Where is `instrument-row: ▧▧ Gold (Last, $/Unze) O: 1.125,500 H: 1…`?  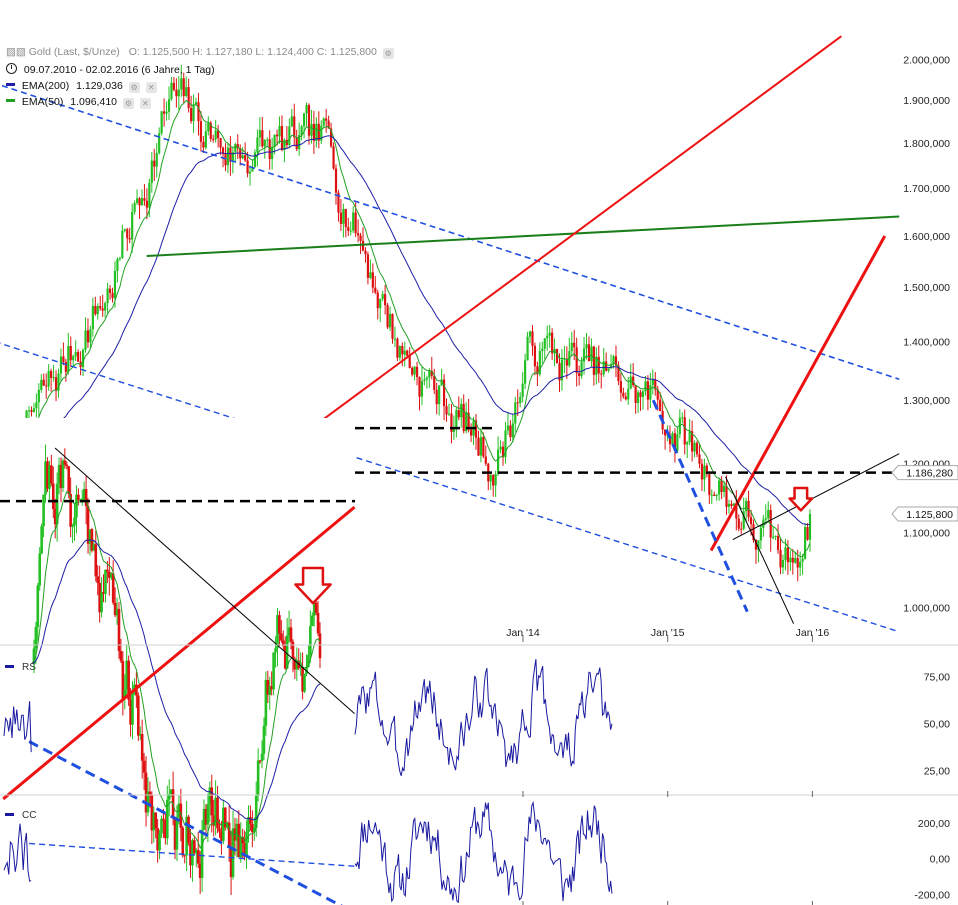
instrument-row: ▧▧ Gold (Last, $/Unze) O: 1.125,500 H: 1… is located at coordinates (200, 52).